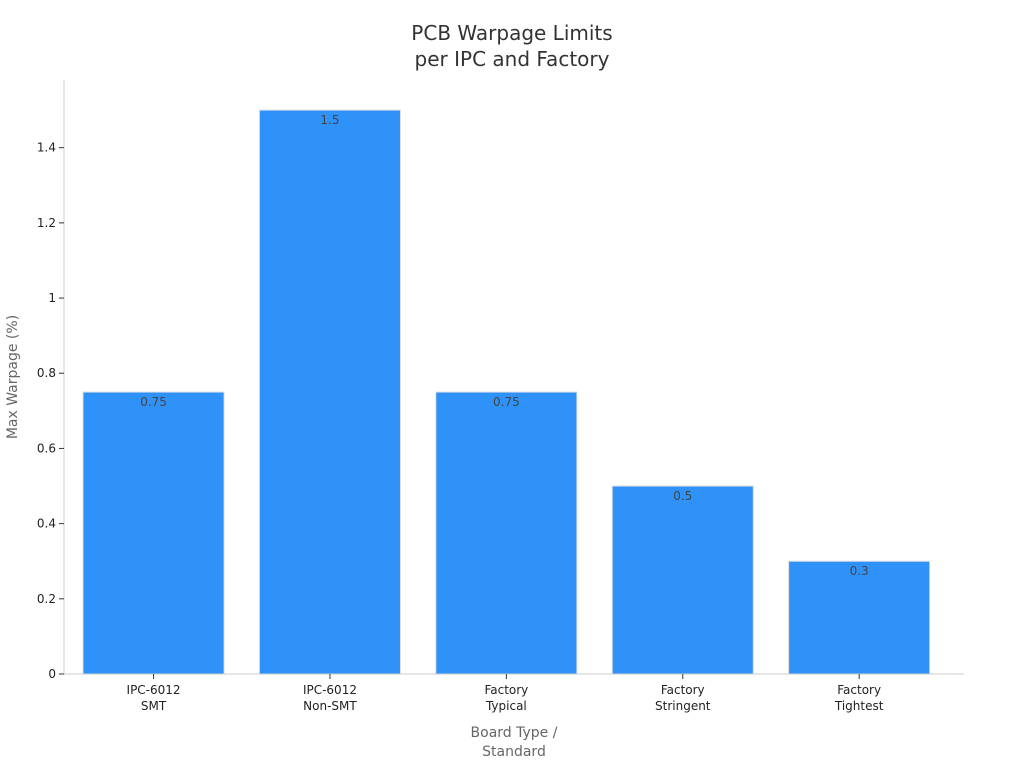 Image resolution: width=1024 pixels, height=768 pixels. I want to click on x-tick-label: SMT, so click(154, 706).